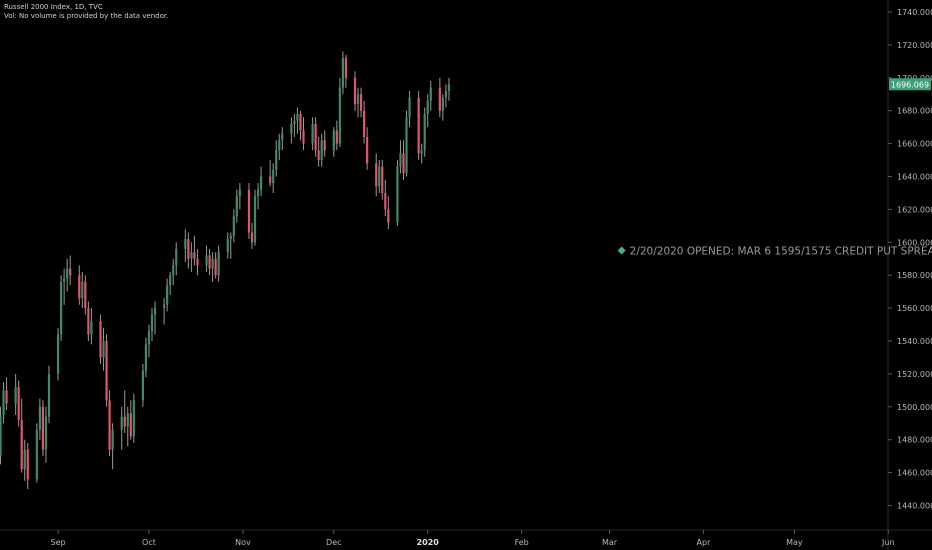 The height and width of the screenshot is (550, 932). Describe the element at coordinates (621, 250) in the screenshot. I see `annotation-diamond-icon` at that location.